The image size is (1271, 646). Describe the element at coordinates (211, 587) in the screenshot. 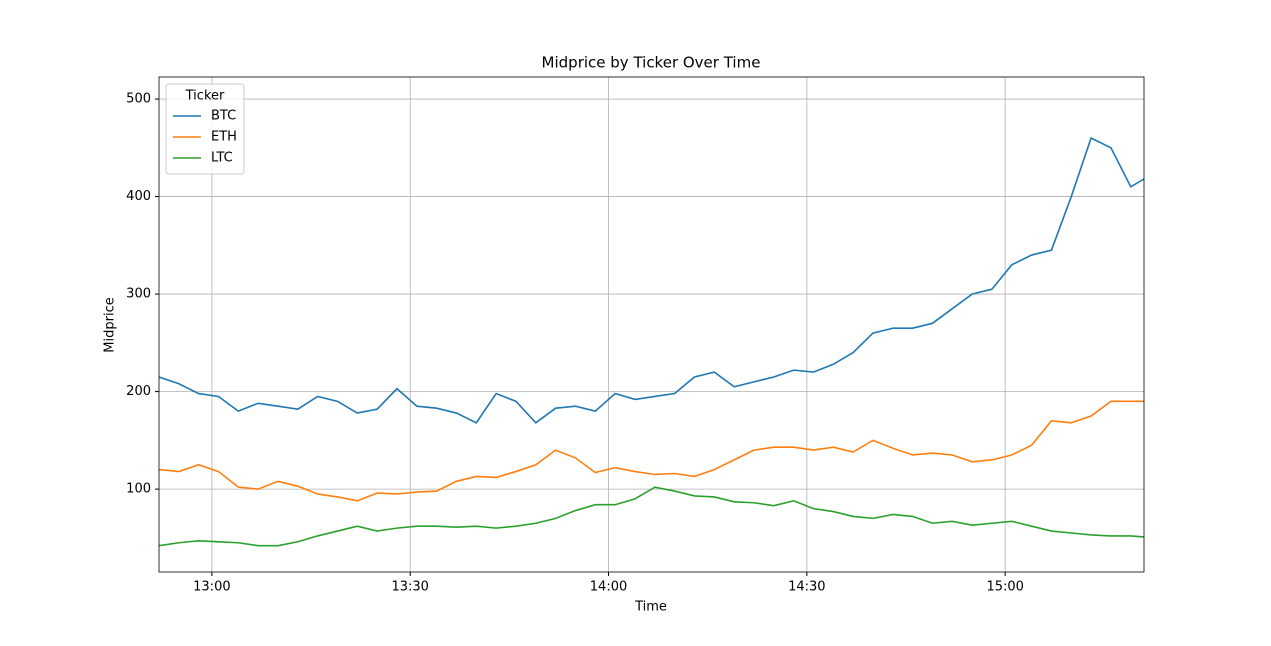

I see `x-tick-label: 13:00` at that location.